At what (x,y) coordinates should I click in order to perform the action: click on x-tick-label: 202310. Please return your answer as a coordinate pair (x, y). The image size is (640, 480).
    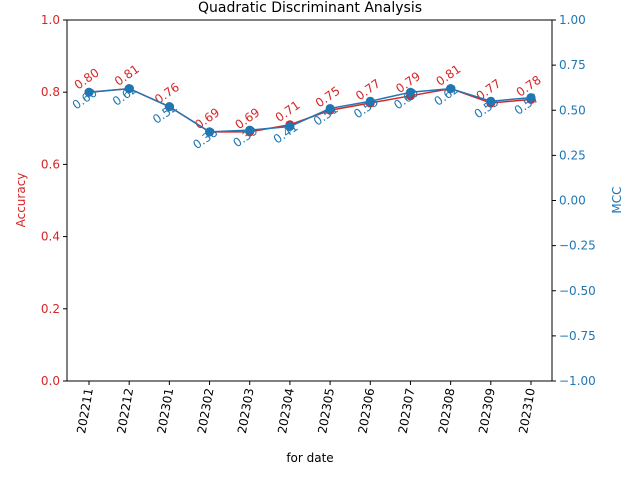
    Looking at the image, I should click on (527, 411).